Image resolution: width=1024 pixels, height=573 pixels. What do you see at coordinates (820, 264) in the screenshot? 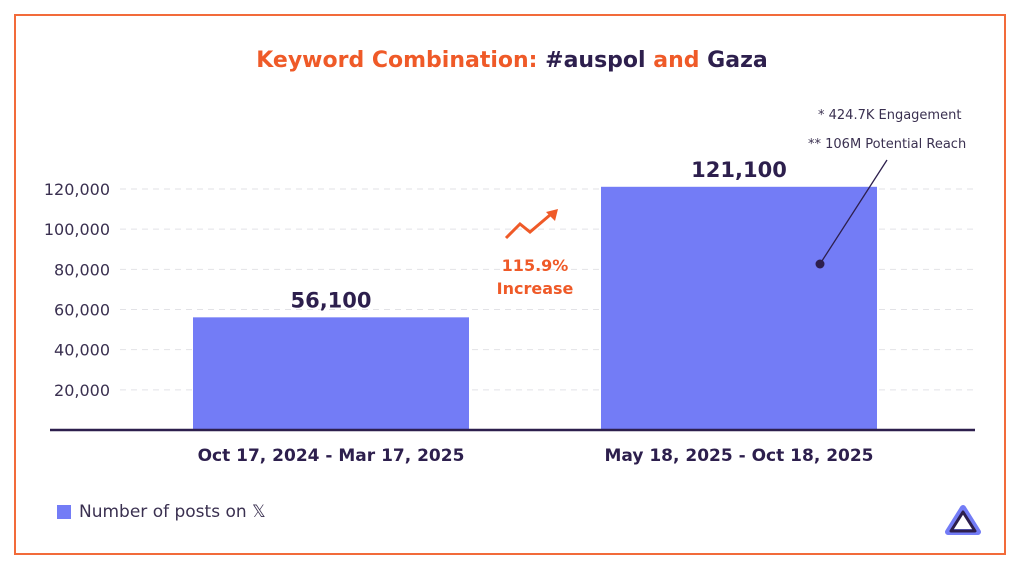
I see `annotation-dot` at bounding box center [820, 264].